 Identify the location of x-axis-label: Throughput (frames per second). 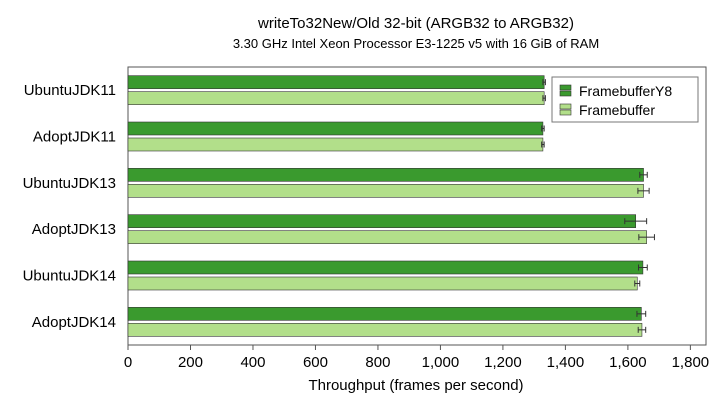
(415, 385).